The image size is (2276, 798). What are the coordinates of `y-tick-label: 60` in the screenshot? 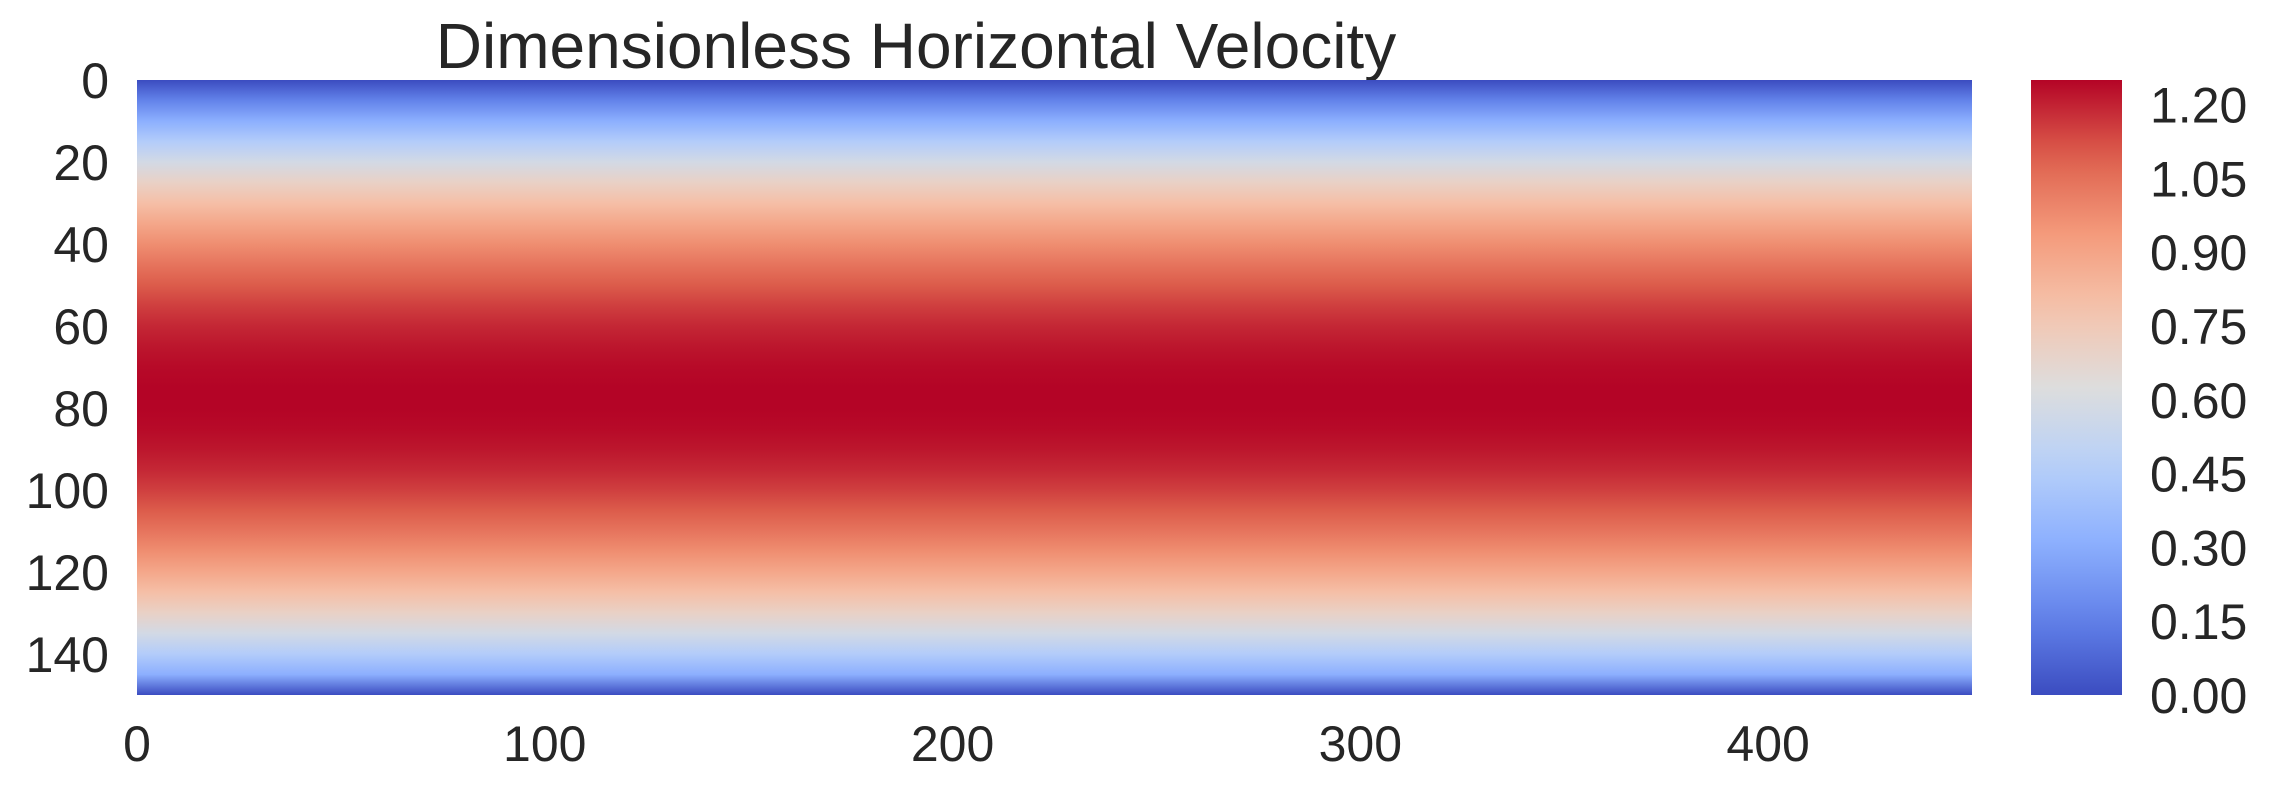 It's located at (81, 327).